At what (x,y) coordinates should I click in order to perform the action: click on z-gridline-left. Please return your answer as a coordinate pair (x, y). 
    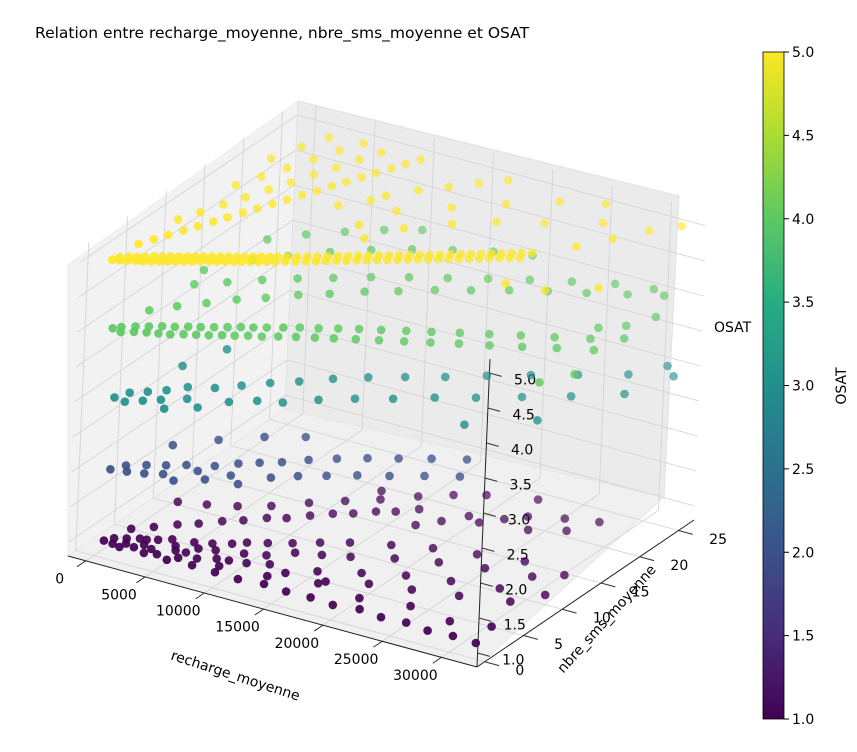
    Looking at the image, I should click on (180, 398).